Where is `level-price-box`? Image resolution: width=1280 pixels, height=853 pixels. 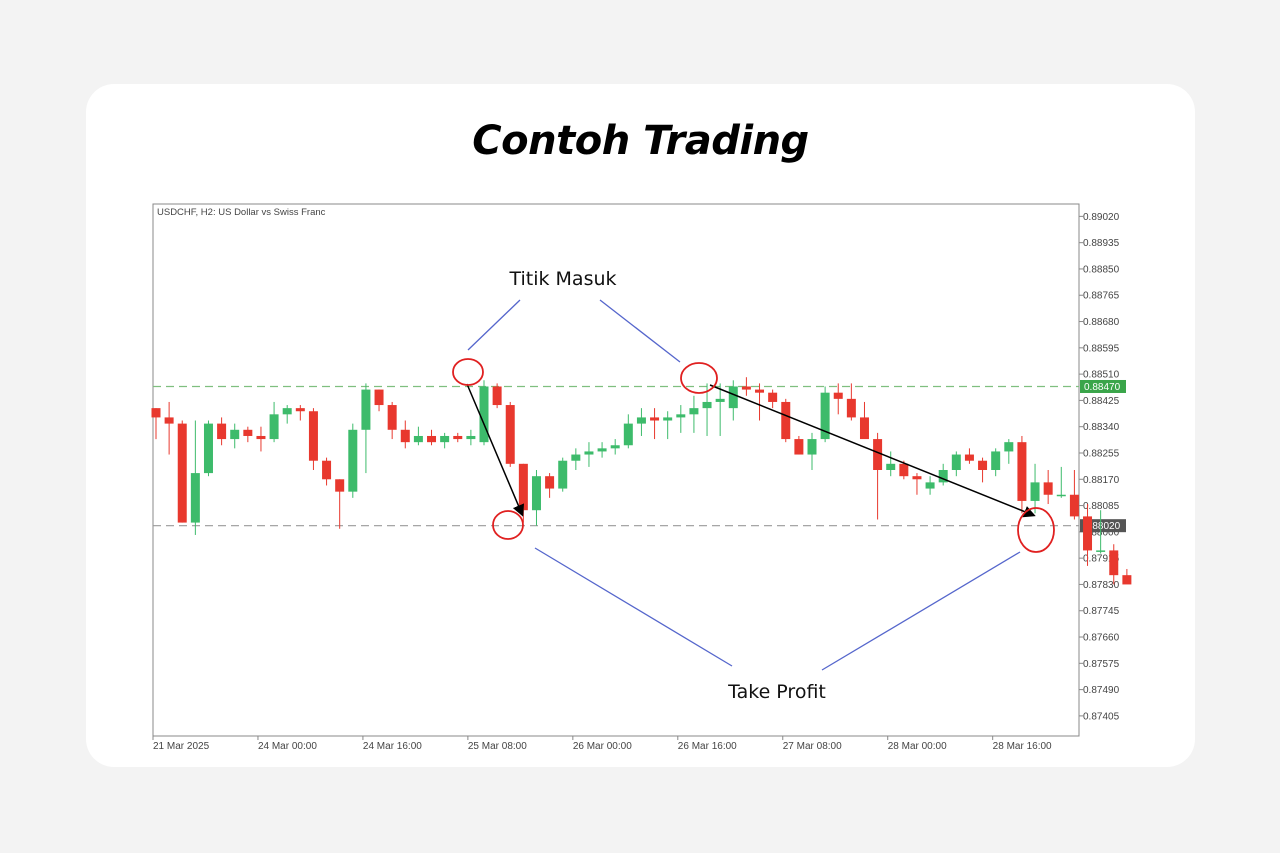
level-price-box is located at coordinates (1103, 386).